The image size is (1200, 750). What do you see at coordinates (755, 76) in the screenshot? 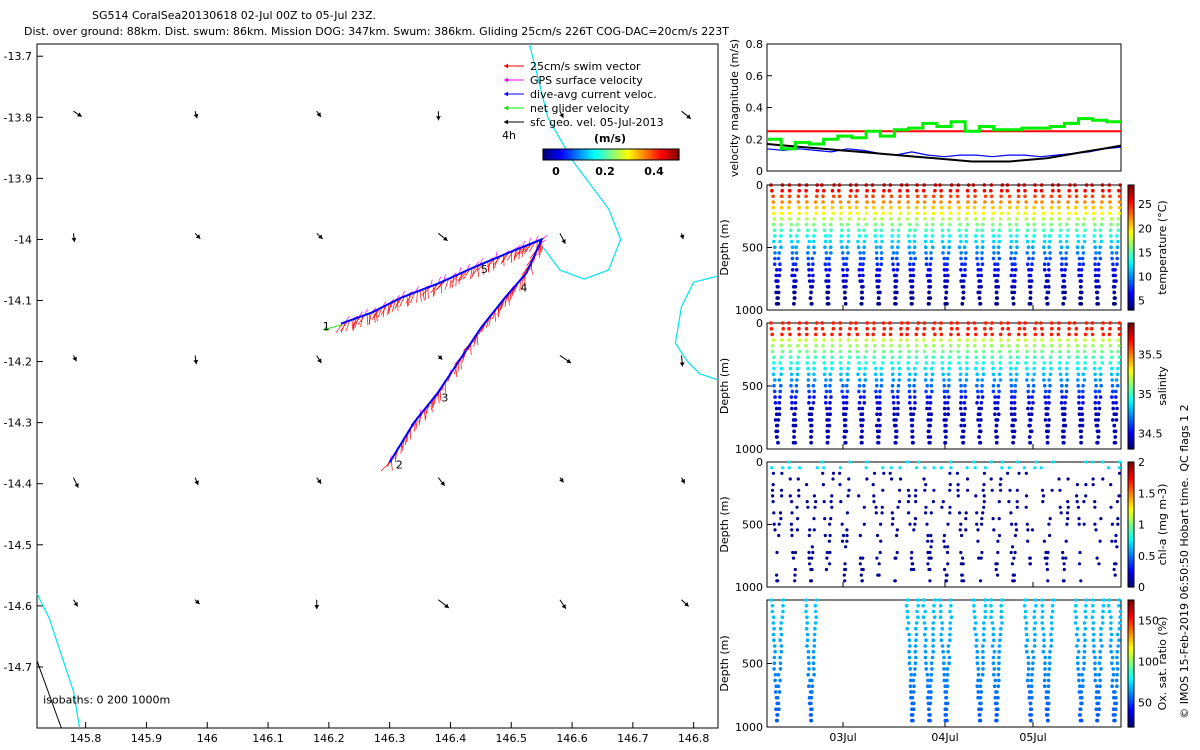
I see `velocity-y-tick-label: 0.6` at bounding box center [755, 76].